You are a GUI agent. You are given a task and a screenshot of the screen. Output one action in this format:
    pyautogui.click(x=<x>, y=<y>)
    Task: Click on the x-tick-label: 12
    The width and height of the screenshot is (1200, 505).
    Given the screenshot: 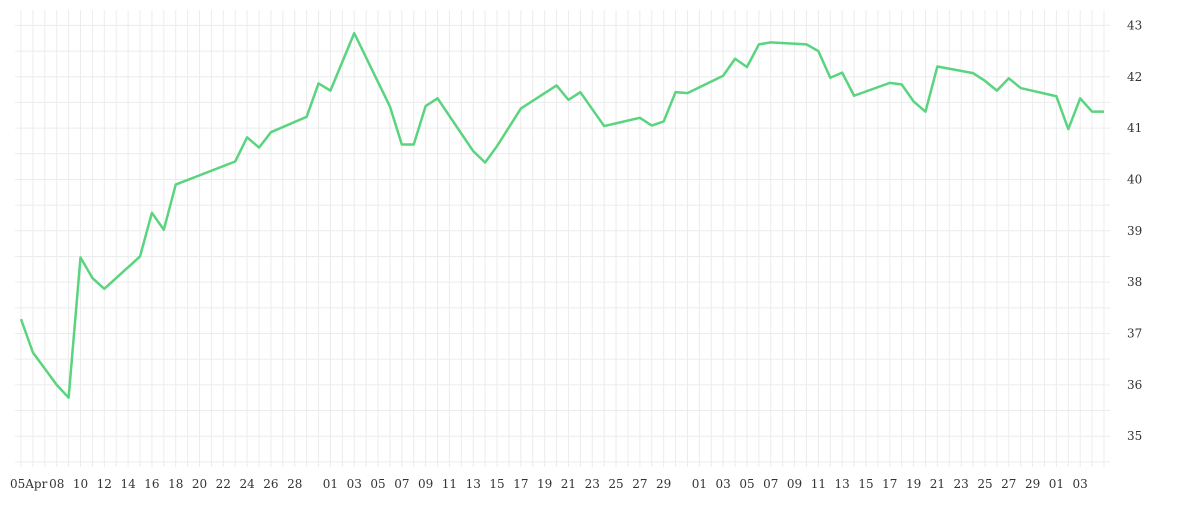 What is the action you would take?
    pyautogui.click(x=104, y=484)
    